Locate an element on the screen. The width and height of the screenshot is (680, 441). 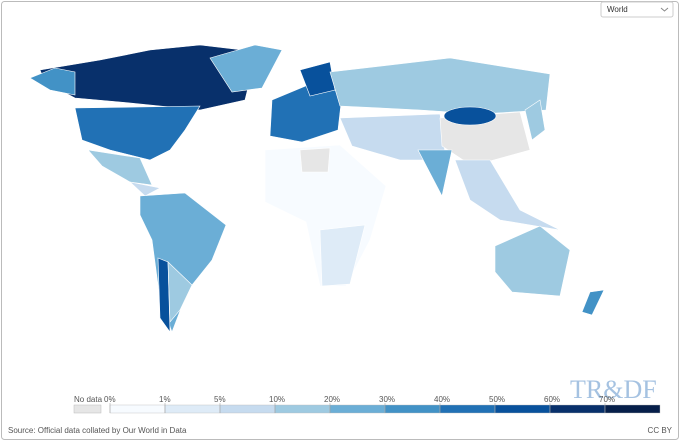
dropdown-box is located at coordinates (637, 9).